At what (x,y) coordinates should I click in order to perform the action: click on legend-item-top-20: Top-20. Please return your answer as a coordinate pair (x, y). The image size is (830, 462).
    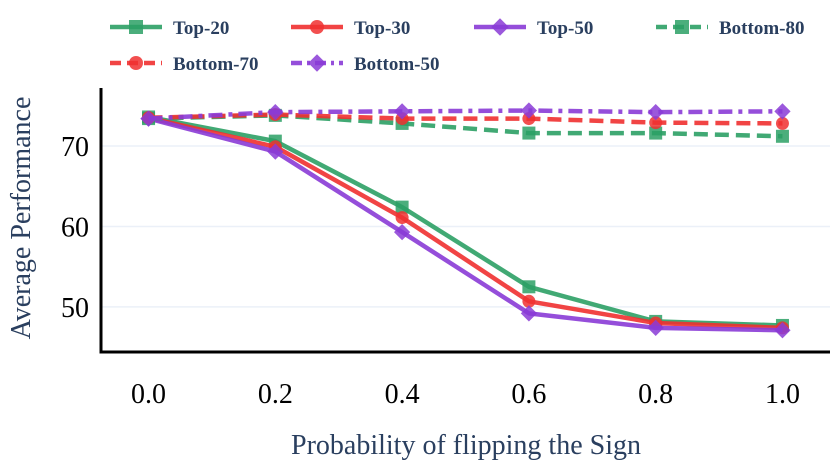
    Looking at the image, I should click on (169, 28).